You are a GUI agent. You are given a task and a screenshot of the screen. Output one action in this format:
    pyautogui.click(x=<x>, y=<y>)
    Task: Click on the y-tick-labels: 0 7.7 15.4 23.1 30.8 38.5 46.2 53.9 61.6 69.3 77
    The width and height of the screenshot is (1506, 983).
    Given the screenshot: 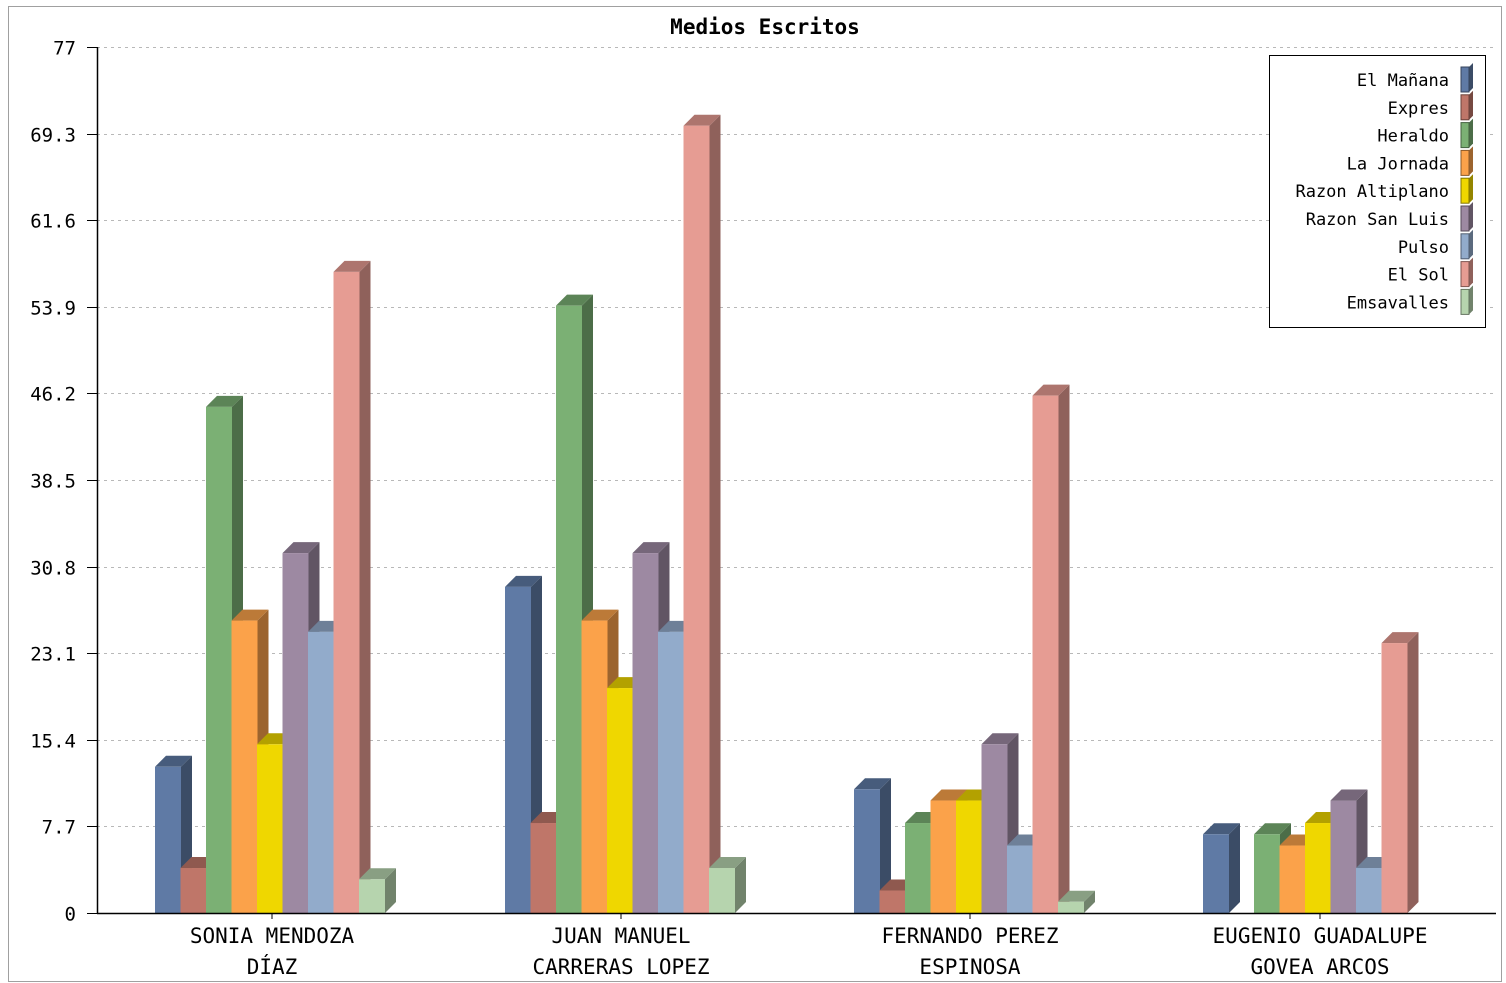 What is the action you would take?
    pyautogui.click(x=63, y=482)
    